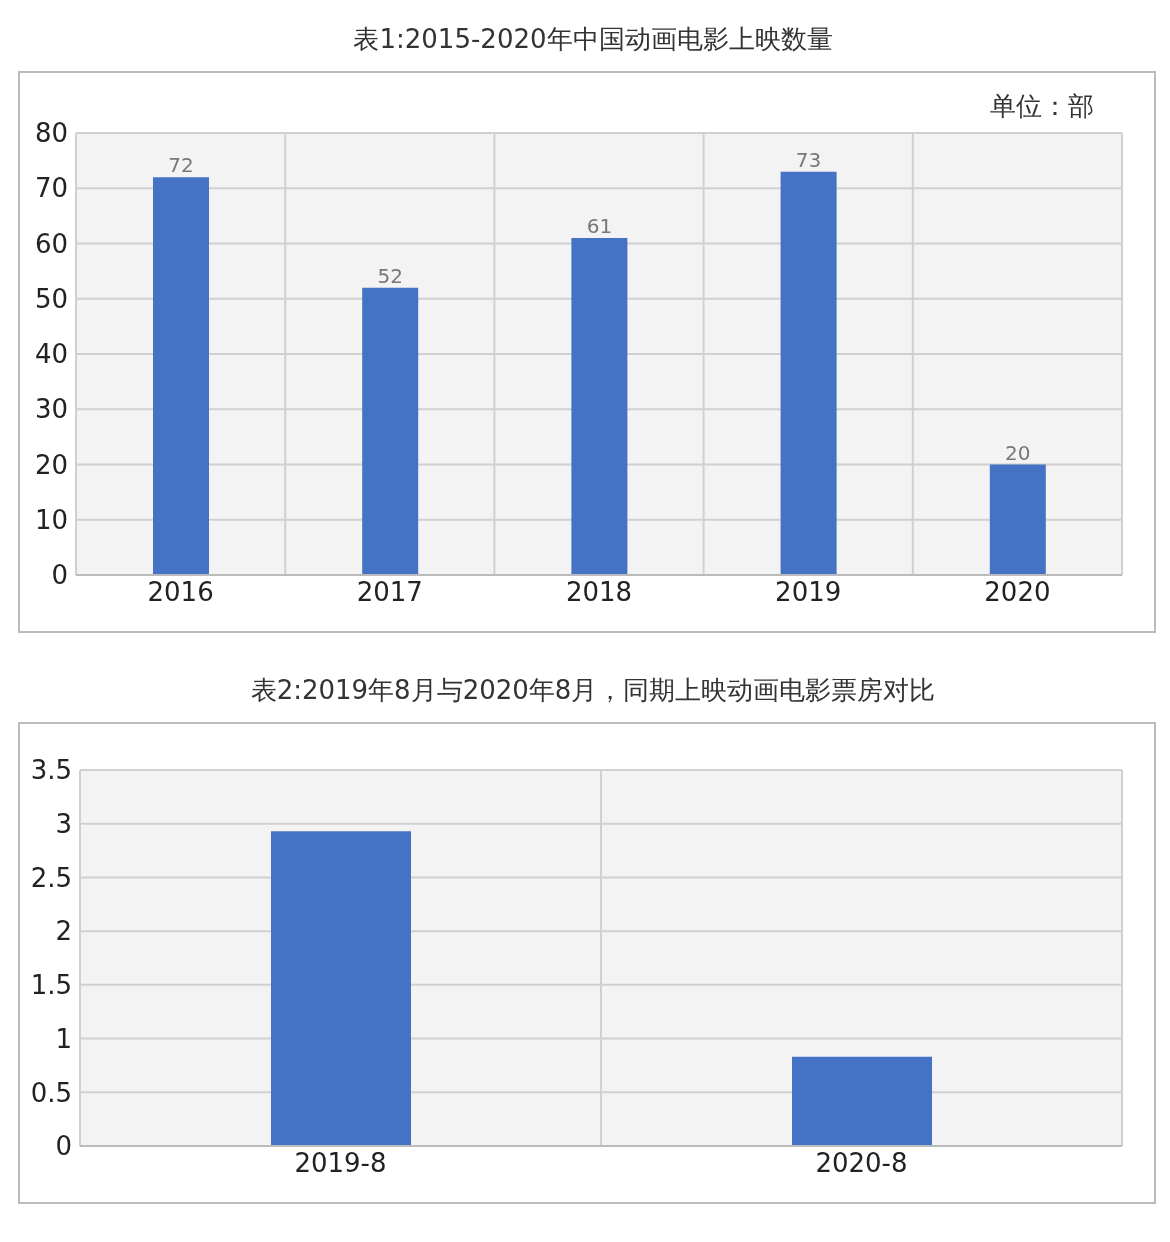  What do you see at coordinates (593, 39) in the screenshot?
I see `chart-title: 表1:2015-2020年中国动画电影上映数量` at bounding box center [593, 39].